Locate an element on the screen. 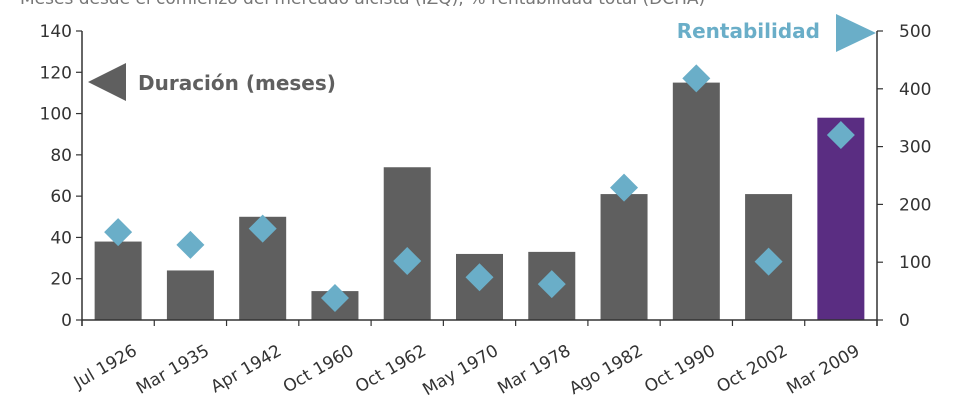 The width and height of the screenshot is (960, 400). left-tick-label: 80 is located at coordinates (61, 156).